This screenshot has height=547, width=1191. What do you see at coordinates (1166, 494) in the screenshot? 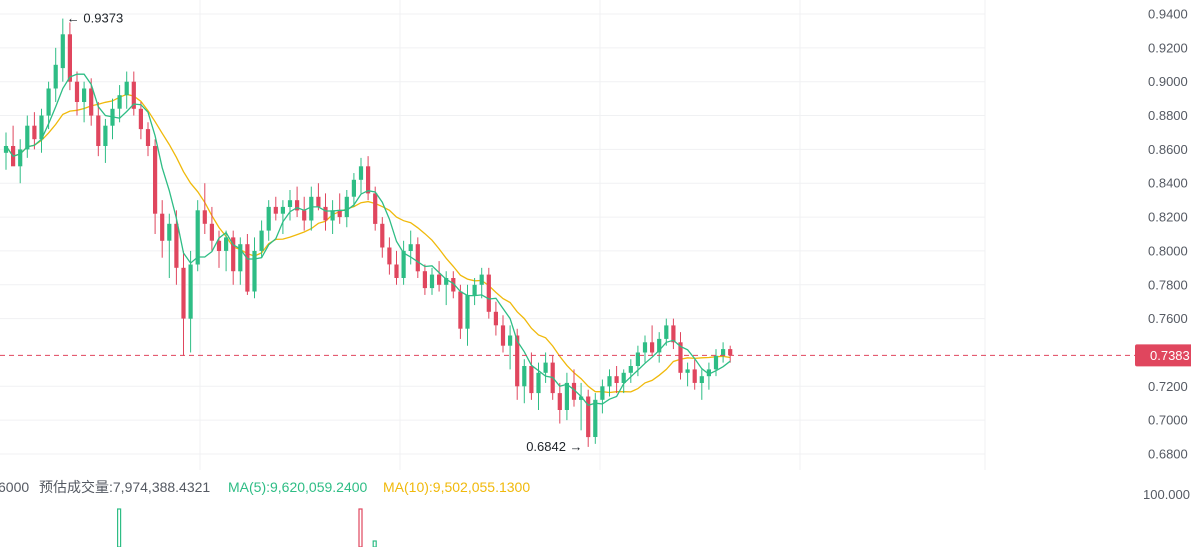
I see `volume-axis-label: 100.000` at bounding box center [1166, 494].